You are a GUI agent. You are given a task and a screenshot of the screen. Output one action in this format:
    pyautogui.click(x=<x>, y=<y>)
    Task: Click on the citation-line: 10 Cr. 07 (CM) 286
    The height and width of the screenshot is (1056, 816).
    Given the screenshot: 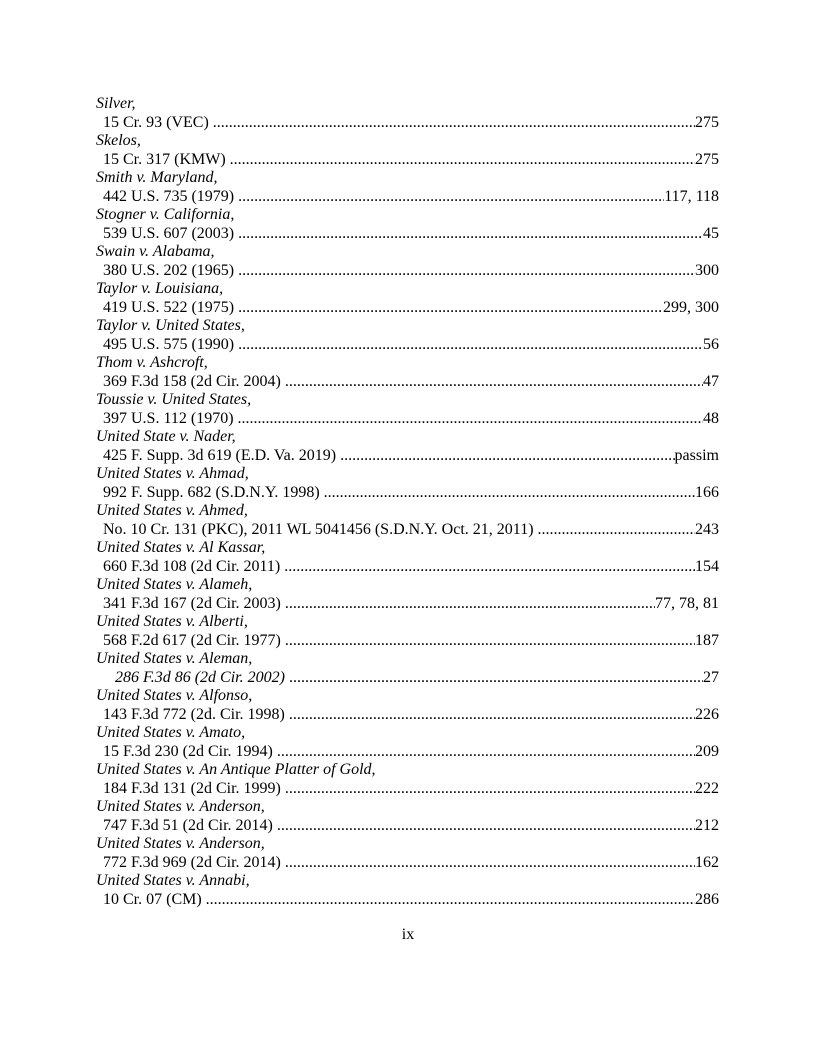 What is the action you would take?
    pyautogui.click(x=407, y=900)
    